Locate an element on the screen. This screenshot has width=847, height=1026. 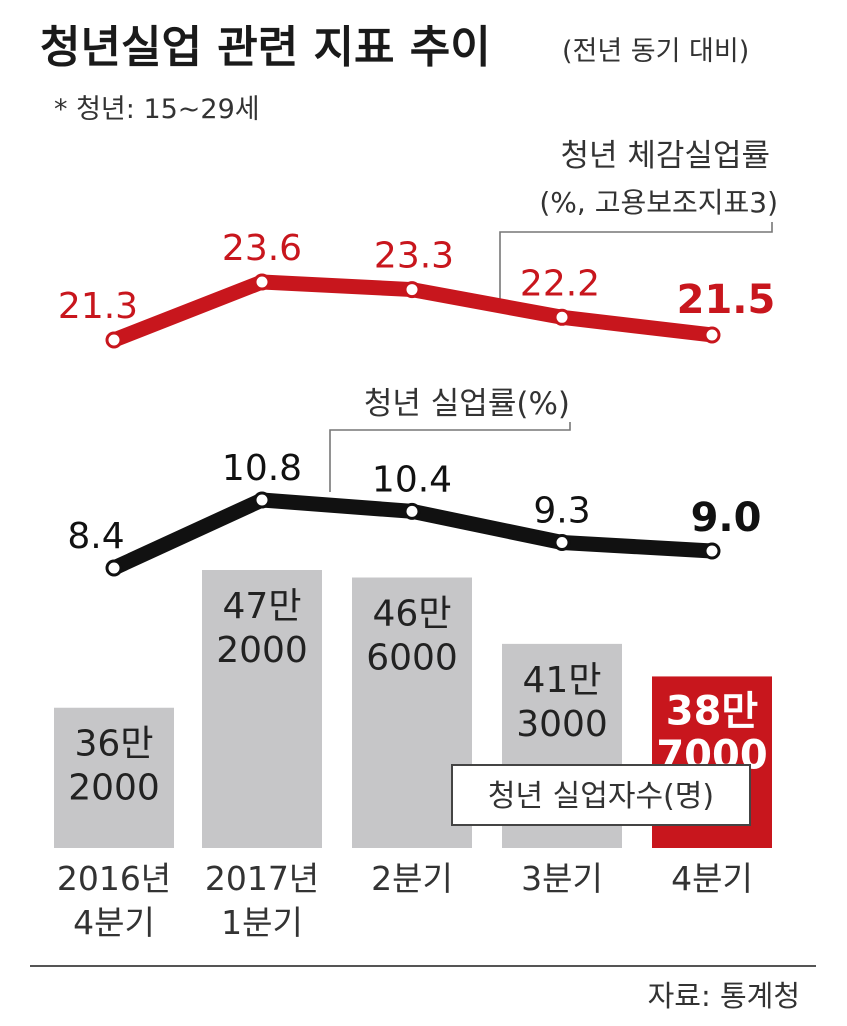
bar-value-label: 41만 is located at coordinates (562, 680).